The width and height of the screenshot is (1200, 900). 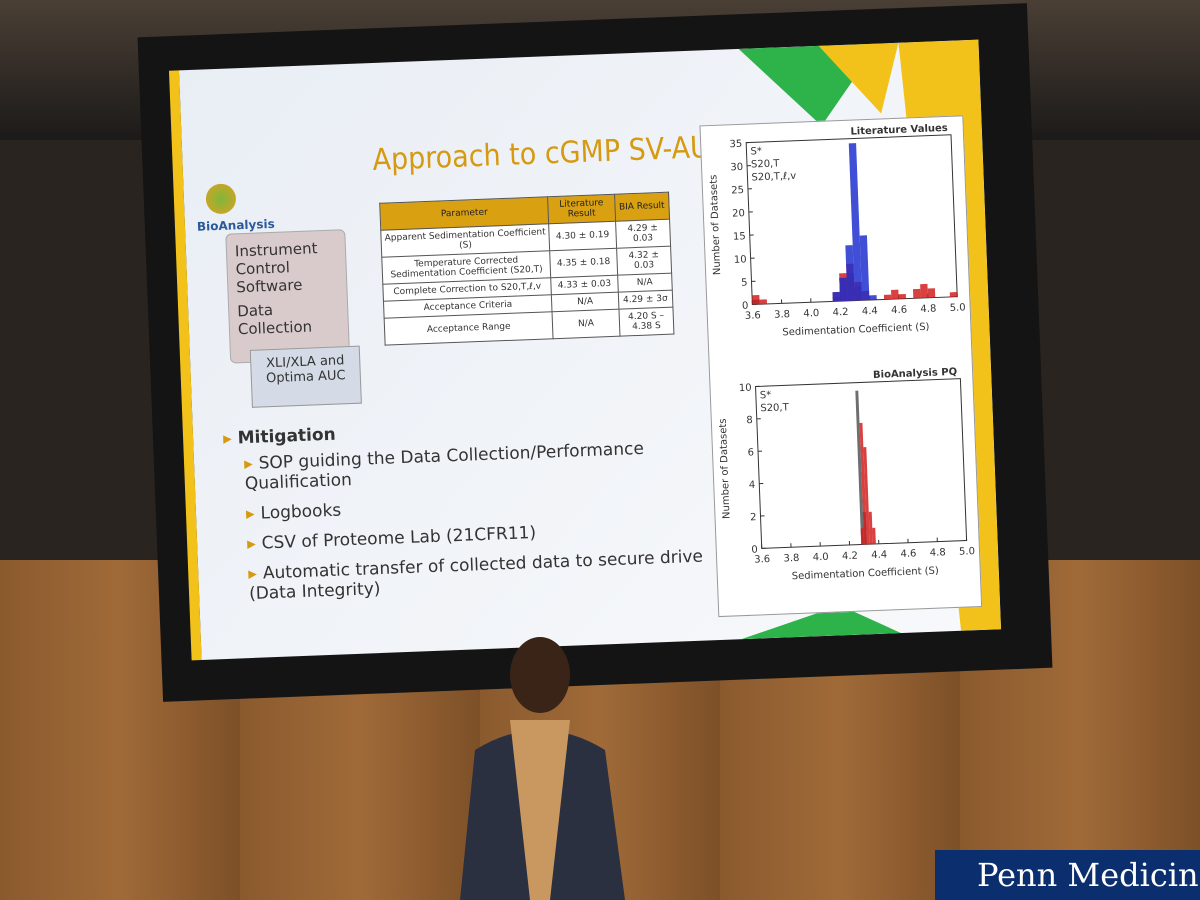 I want to click on header-cell: BIA Result, so click(x=642, y=207).